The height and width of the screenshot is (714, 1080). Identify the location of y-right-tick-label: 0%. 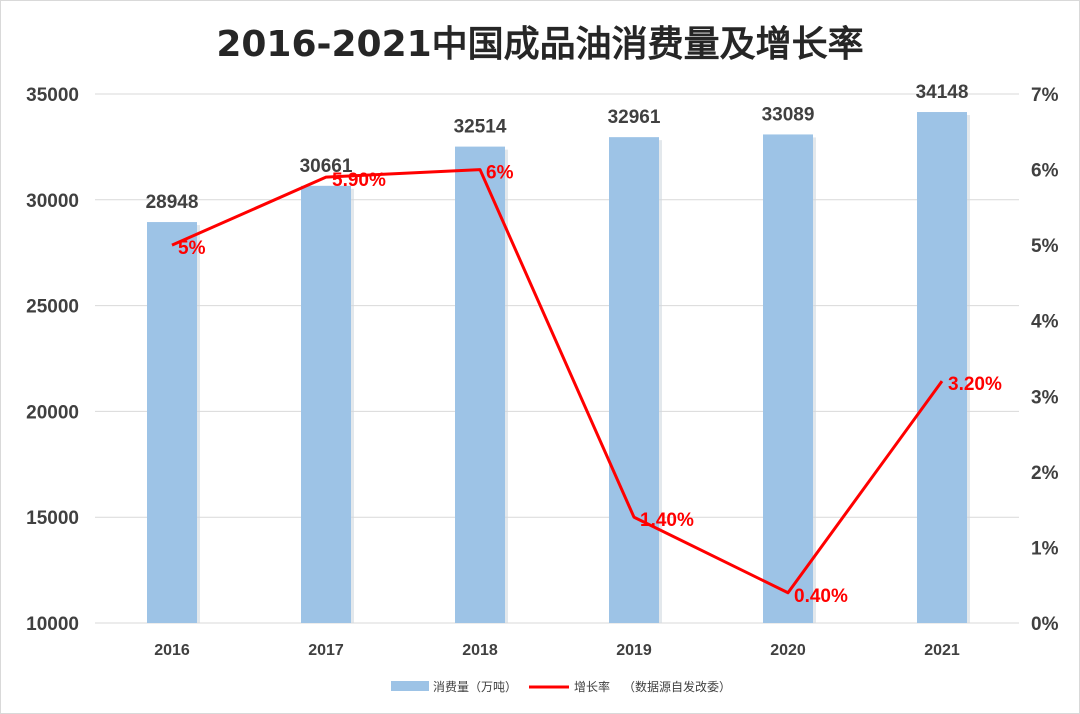
(1045, 624).